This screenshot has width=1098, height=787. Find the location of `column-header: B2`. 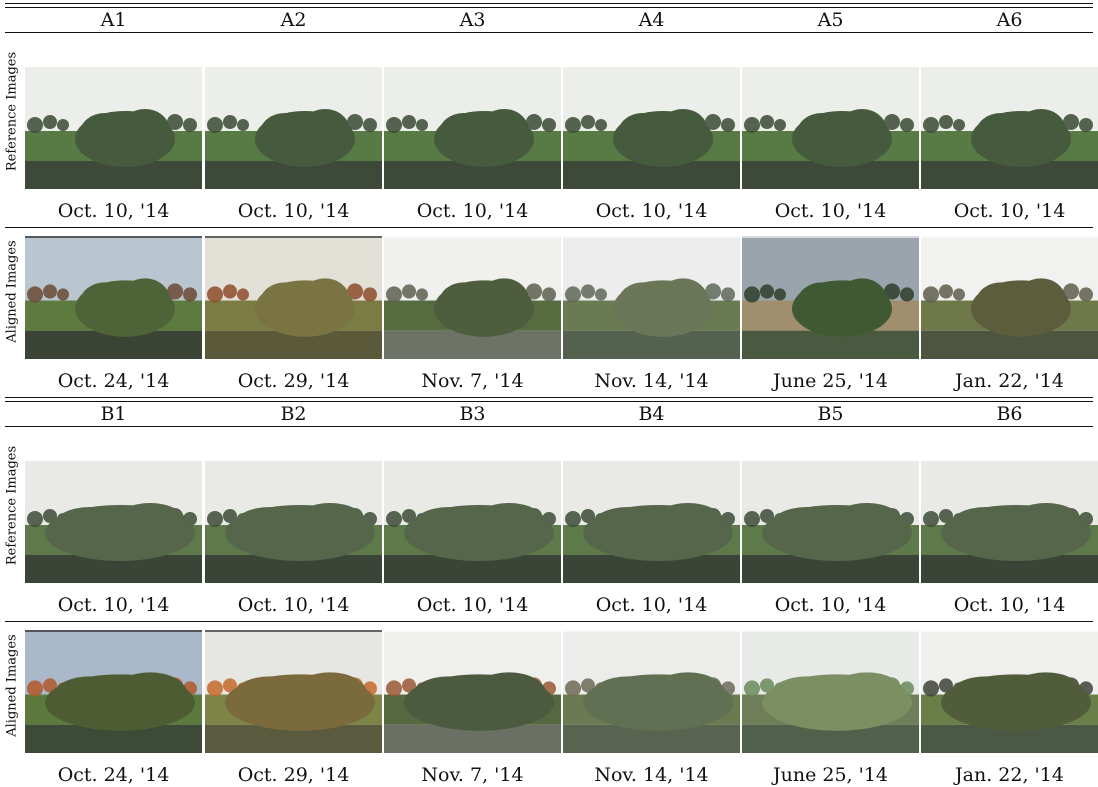

column-header: B2 is located at coordinates (293, 414).